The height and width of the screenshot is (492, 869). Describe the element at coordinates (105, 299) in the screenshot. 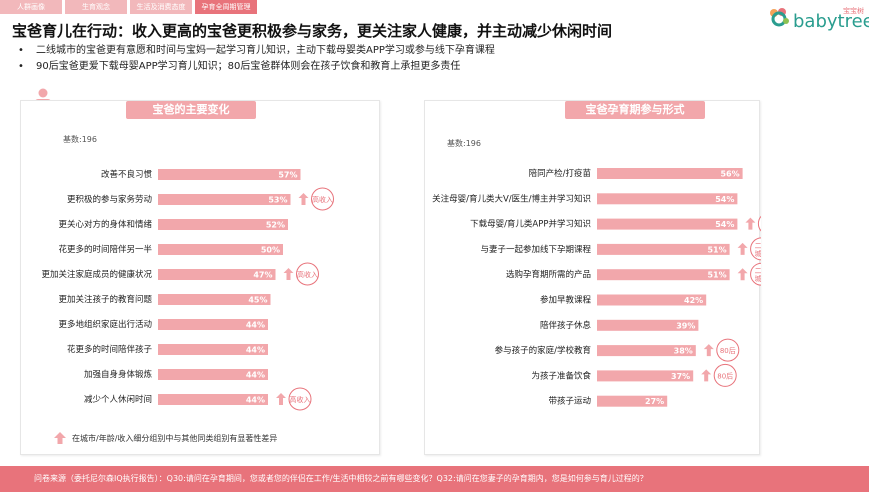

I see `category-label: 更加关注孩子的教育问题` at that location.